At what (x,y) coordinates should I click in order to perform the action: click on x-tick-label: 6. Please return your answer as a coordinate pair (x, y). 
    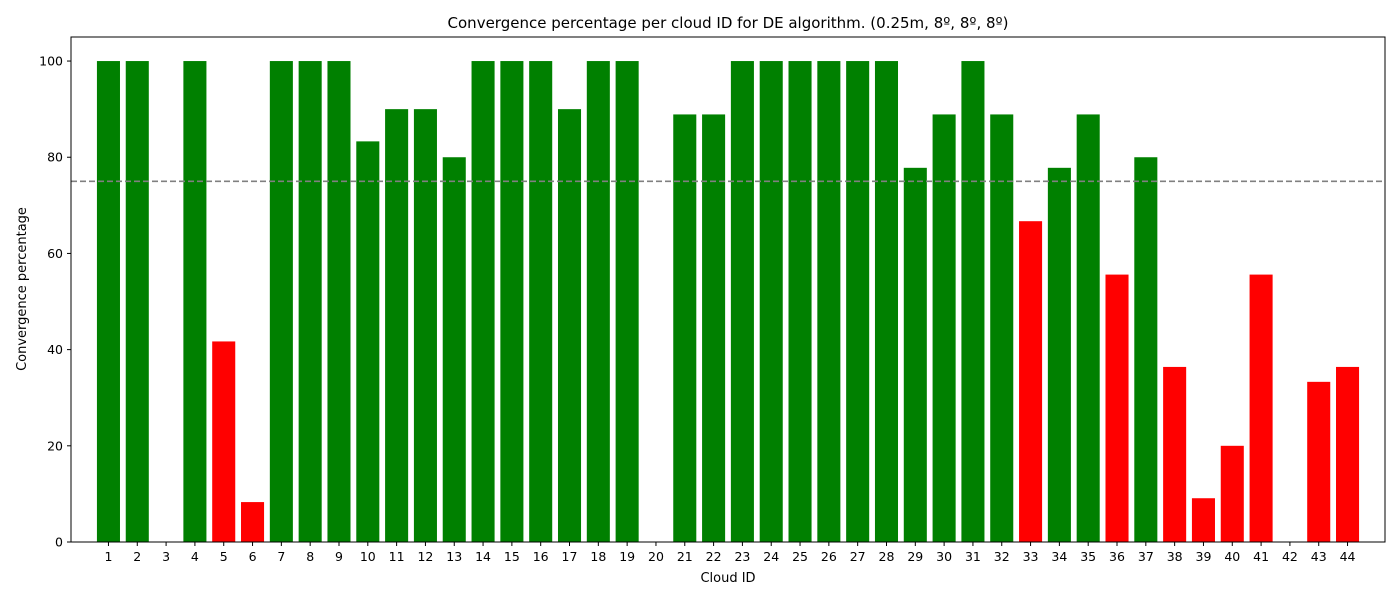
    Looking at the image, I should click on (253, 556).